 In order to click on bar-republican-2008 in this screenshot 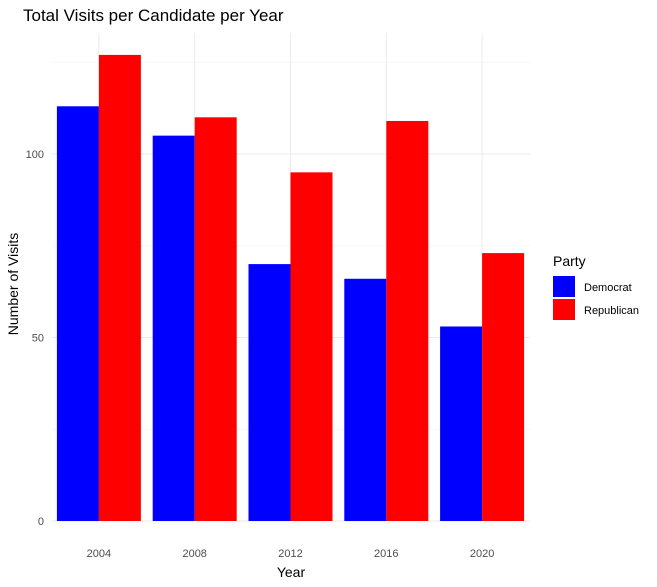, I will do `click(215, 319)`.